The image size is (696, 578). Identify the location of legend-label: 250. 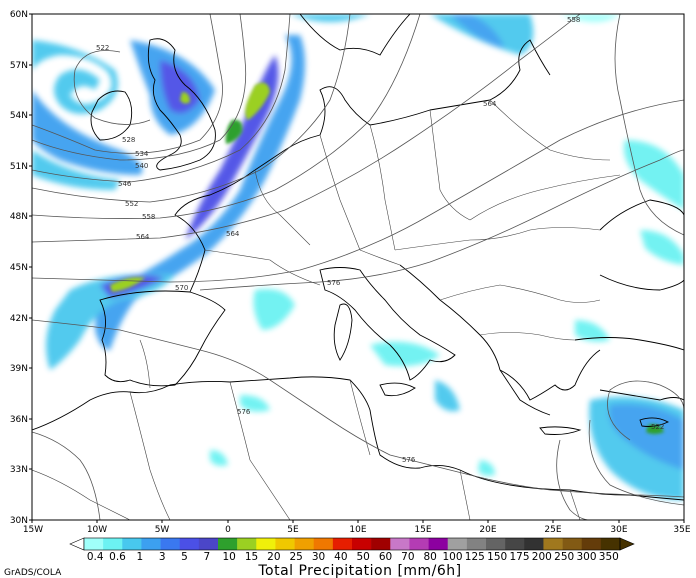
(564, 557).